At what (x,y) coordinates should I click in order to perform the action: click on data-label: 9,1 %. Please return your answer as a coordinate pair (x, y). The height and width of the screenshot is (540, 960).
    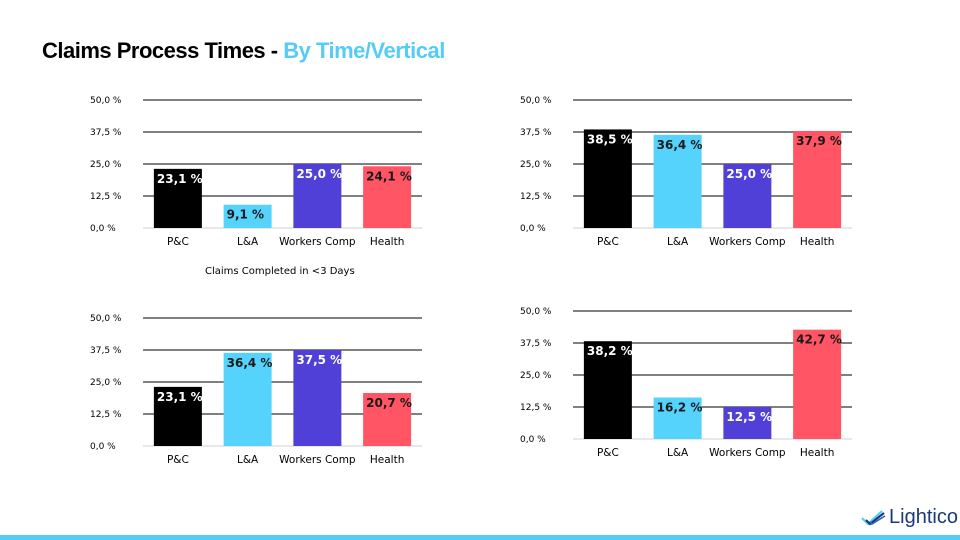
    Looking at the image, I should click on (245, 215).